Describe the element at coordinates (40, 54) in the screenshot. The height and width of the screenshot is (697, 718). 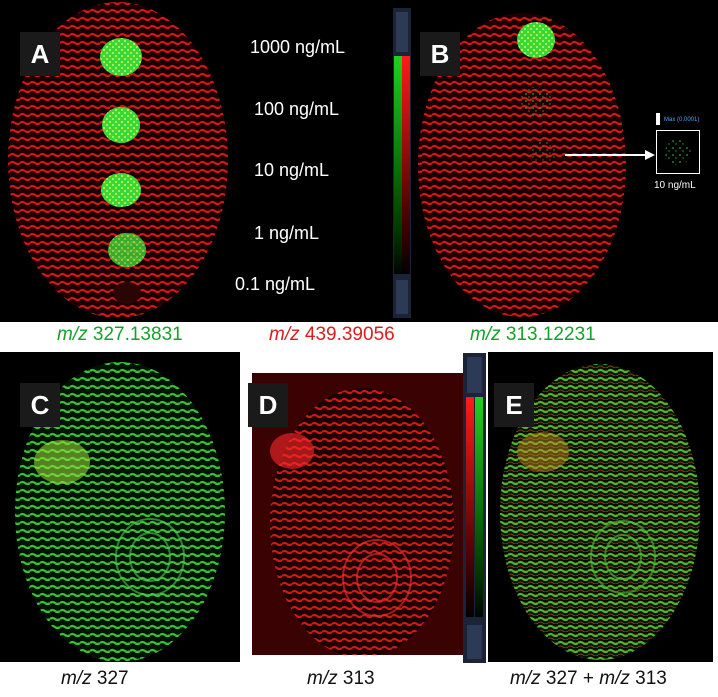
I see `panel-a-label: A` at that location.